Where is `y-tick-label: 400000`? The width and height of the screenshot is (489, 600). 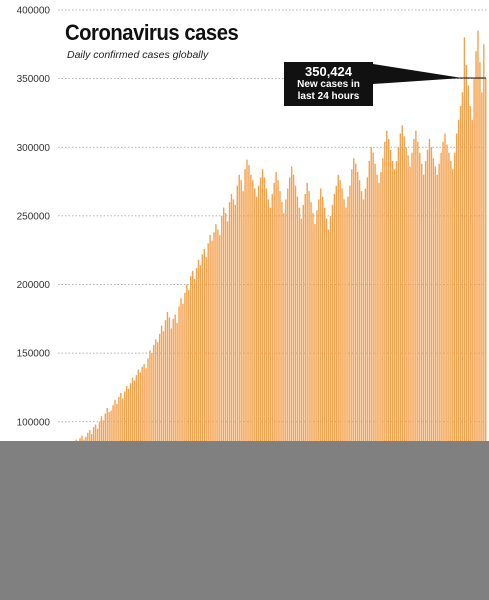 y-tick-label: 400000 is located at coordinates (34, 11).